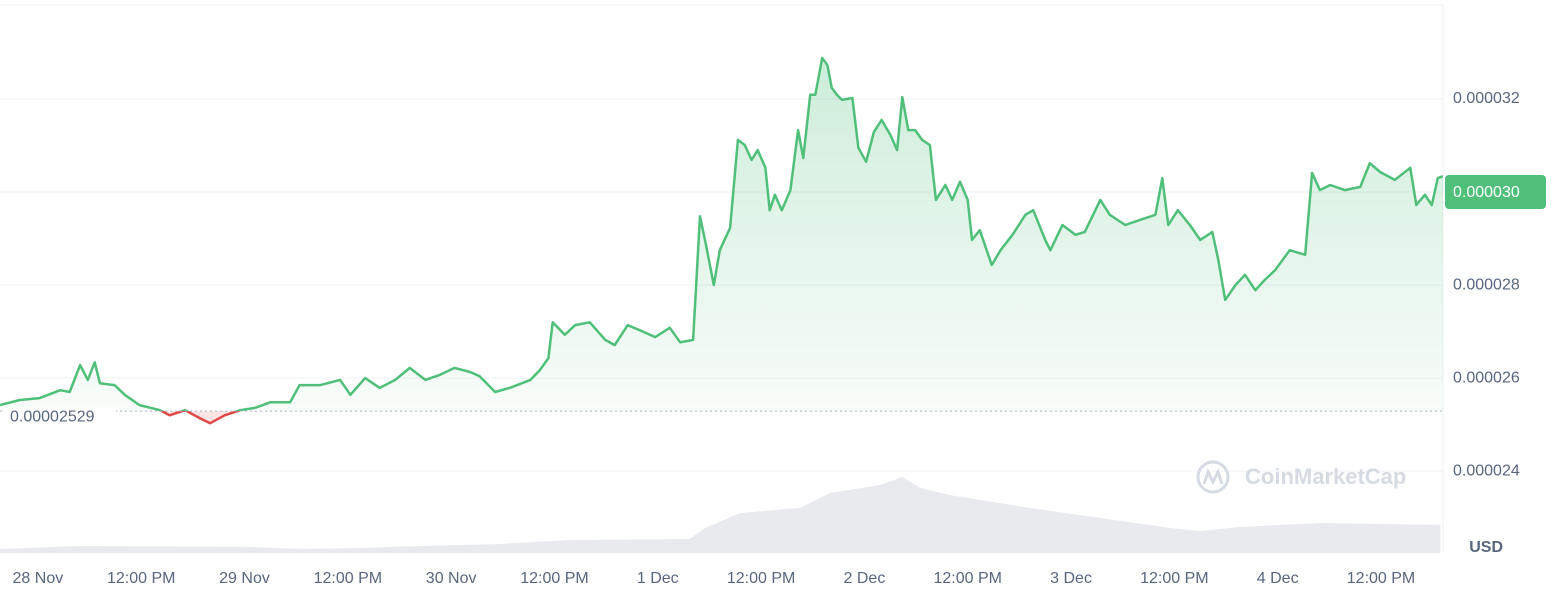 Image resolution: width=1556 pixels, height=600 pixels. What do you see at coordinates (244, 578) in the screenshot?
I see `x-tick-label: 29 Nov` at bounding box center [244, 578].